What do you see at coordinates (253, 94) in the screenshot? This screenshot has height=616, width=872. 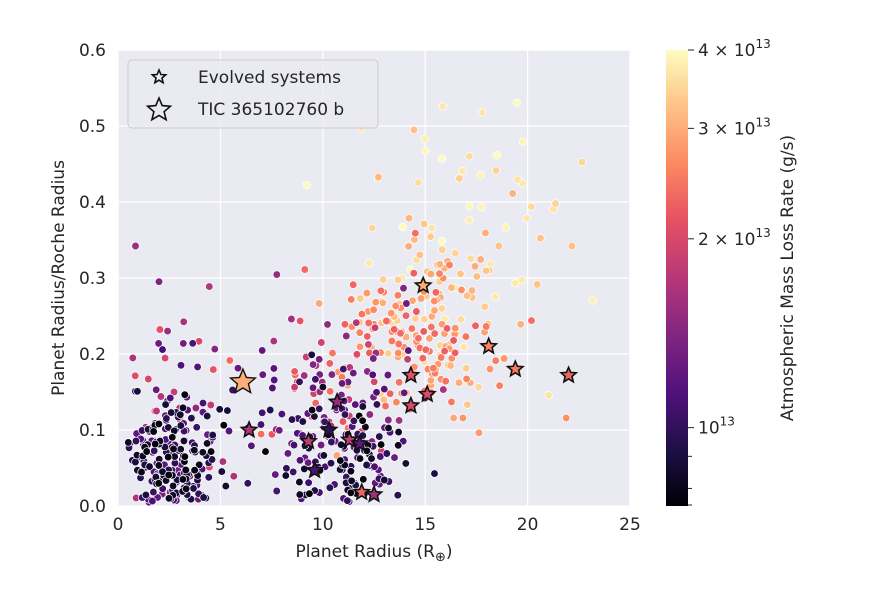 I see `legend: Evolved systems TIC 365102760 b` at bounding box center [253, 94].